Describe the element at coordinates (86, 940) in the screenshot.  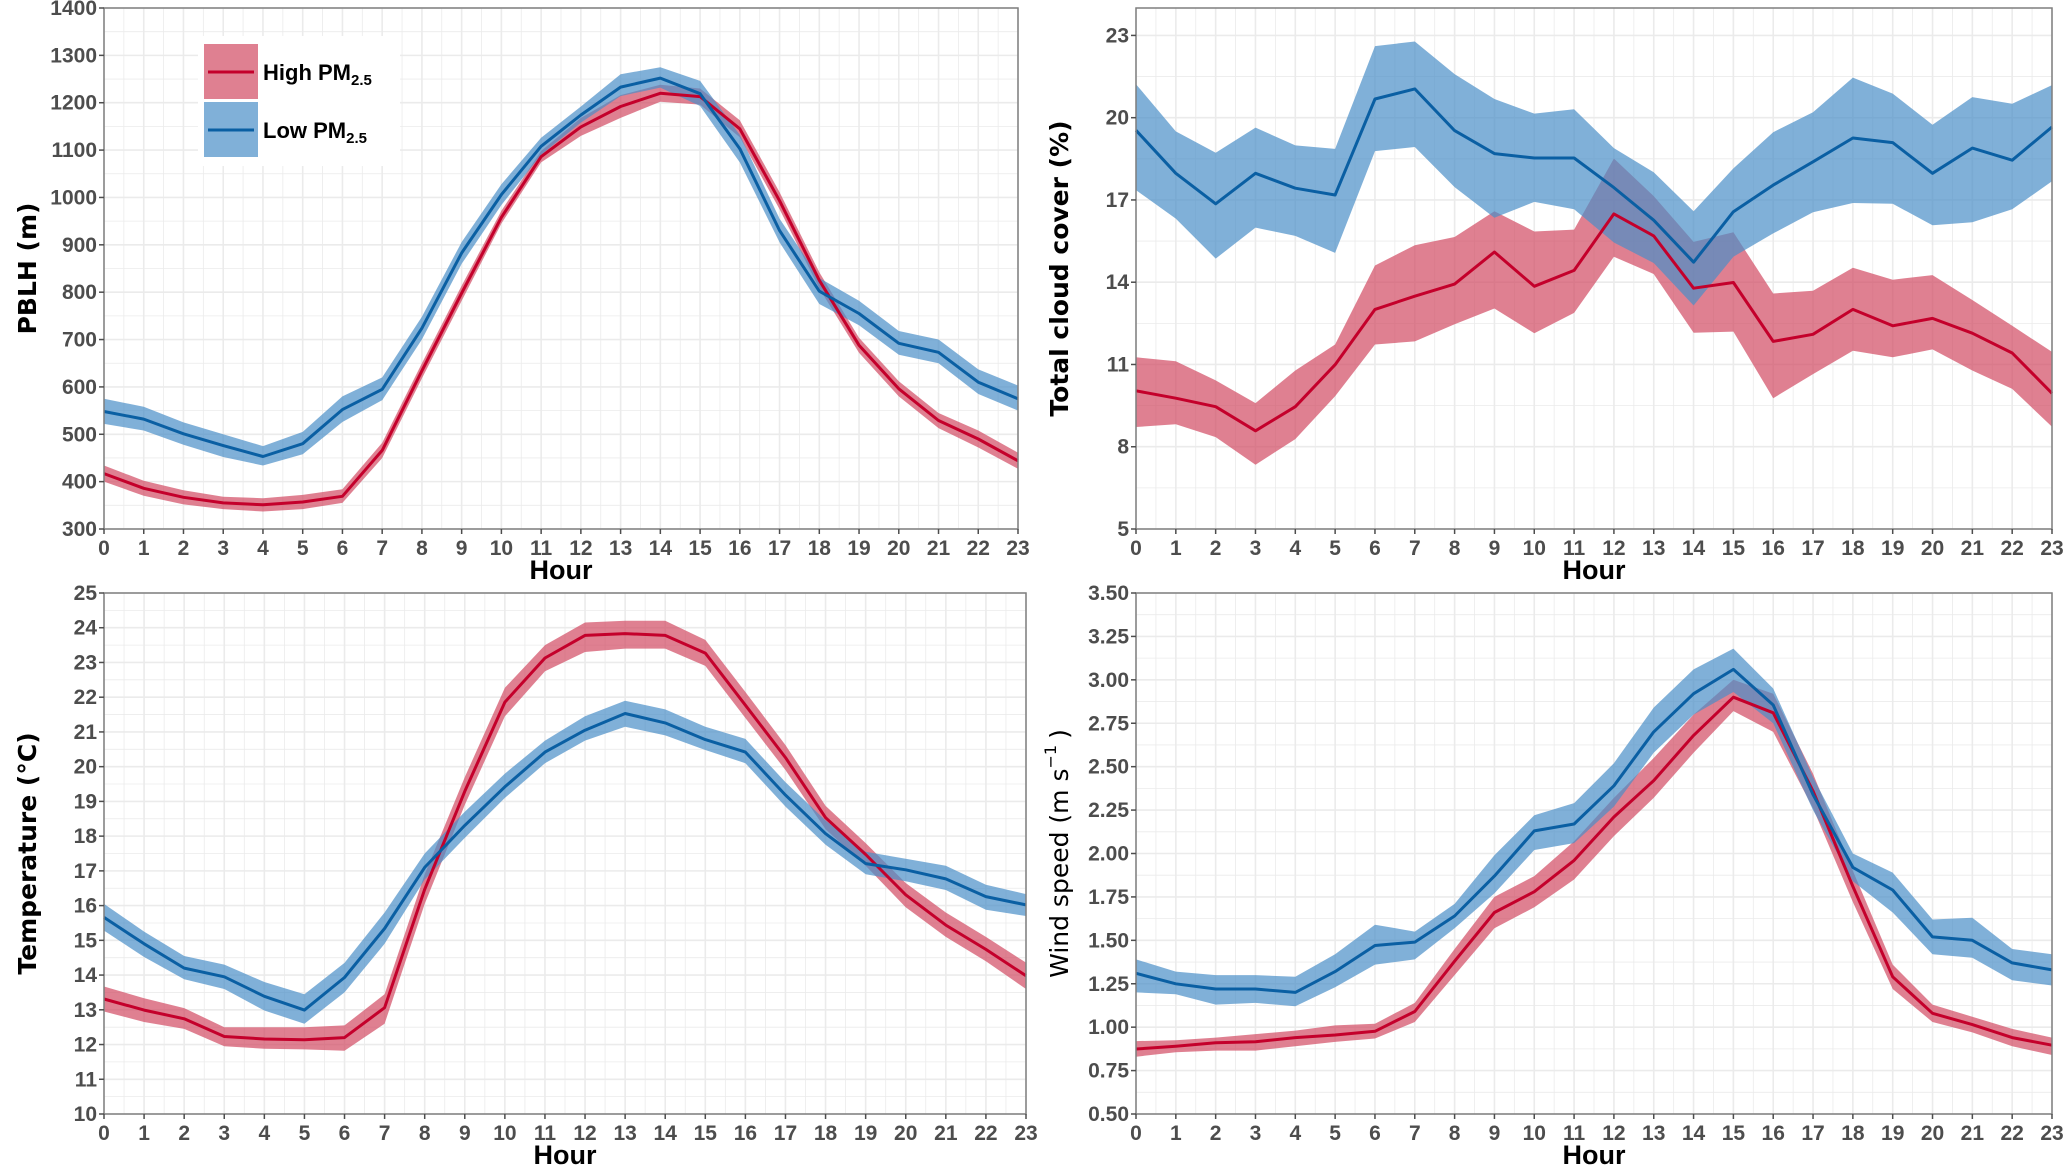
I see `y-tick-label: 15` at that location.